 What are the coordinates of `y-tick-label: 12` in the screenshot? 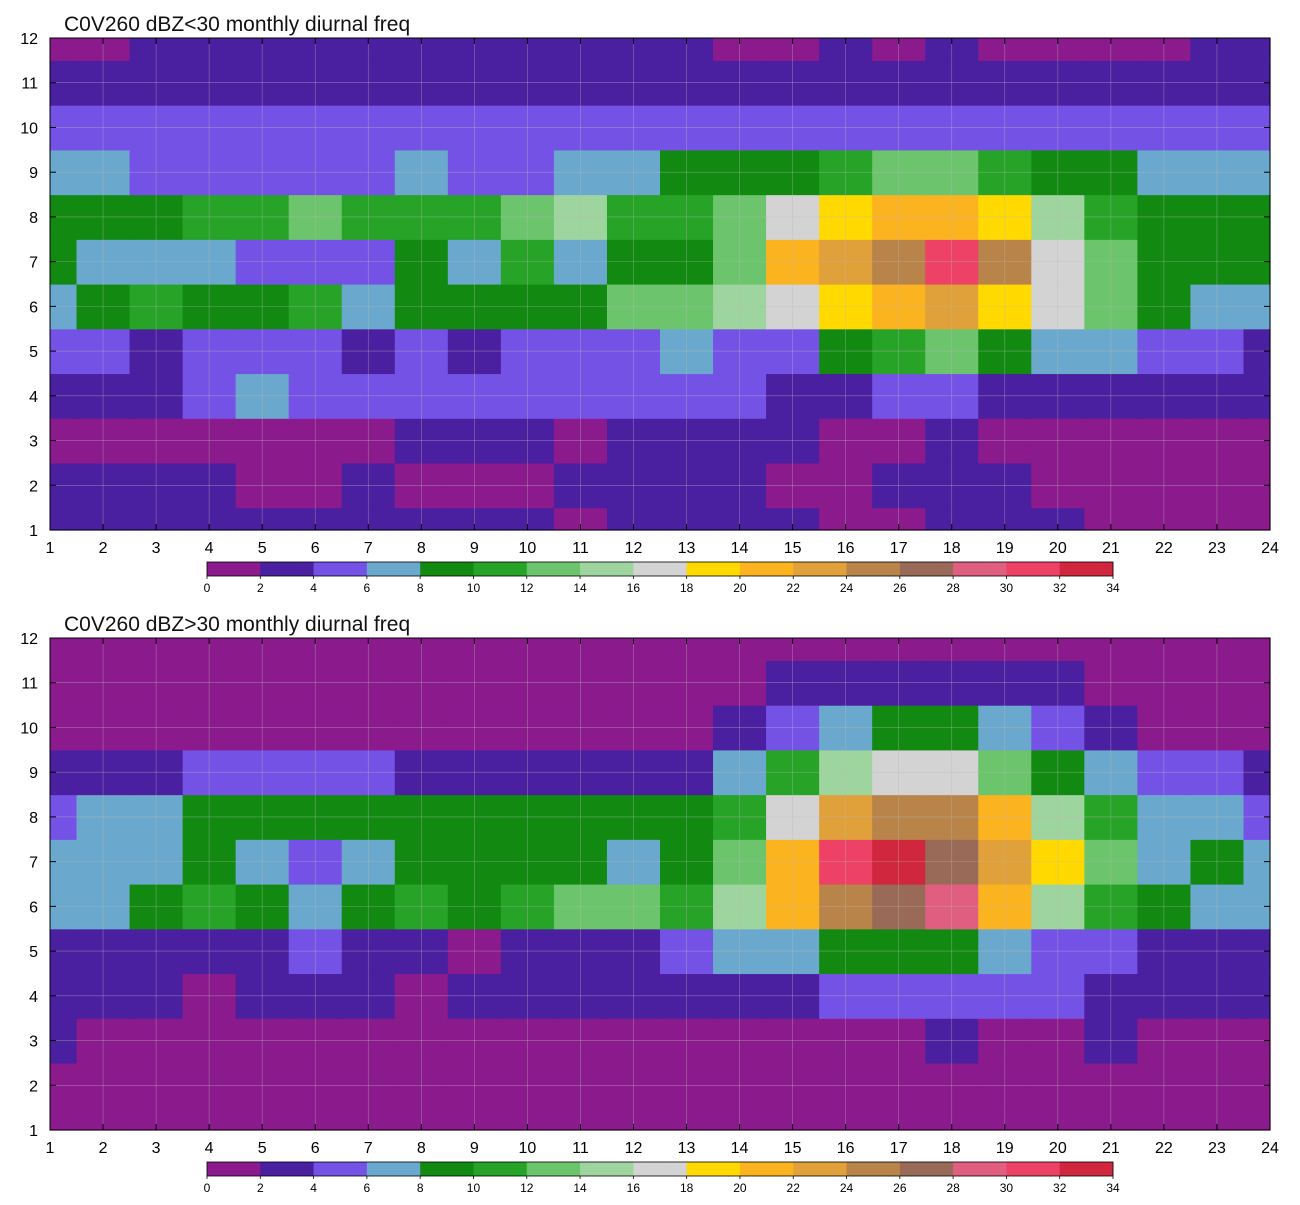 It's located at (29, 639).